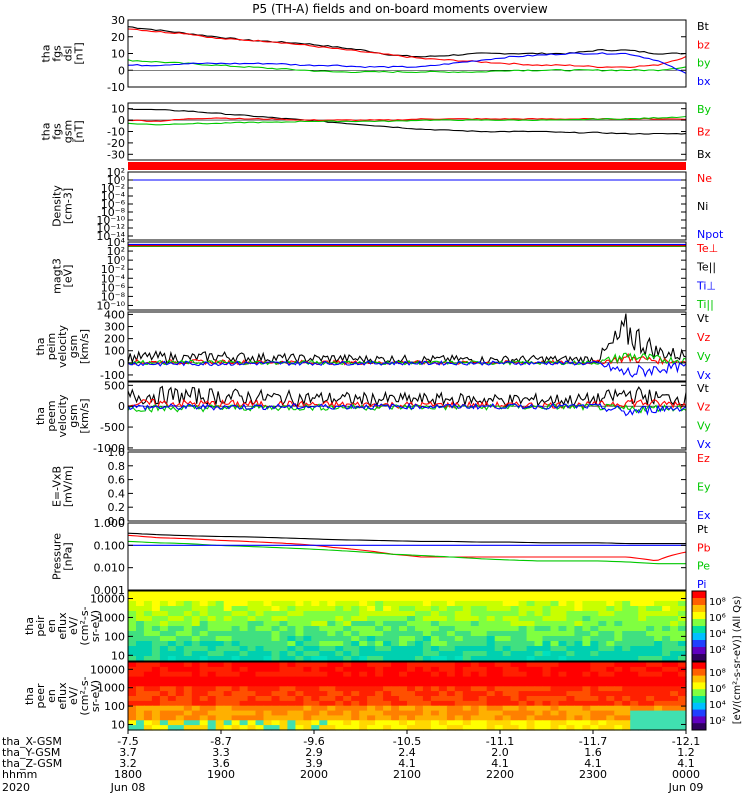 The image size is (750, 800). Describe the element at coordinates (116, 154) in the screenshot. I see `y-tick-label: -30` at that location.